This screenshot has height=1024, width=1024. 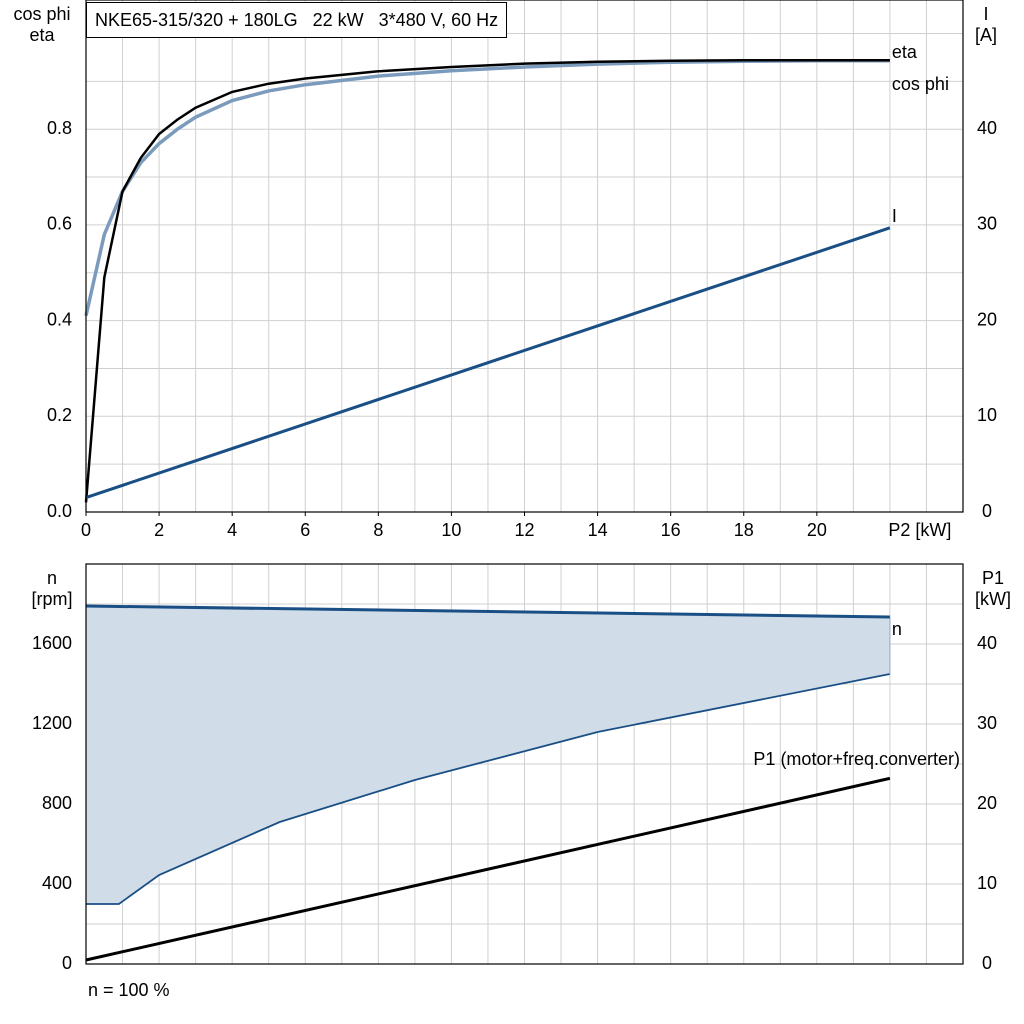 What do you see at coordinates (987, 963) in the screenshot?
I see `bottom-right-tick-label: 0` at bounding box center [987, 963].